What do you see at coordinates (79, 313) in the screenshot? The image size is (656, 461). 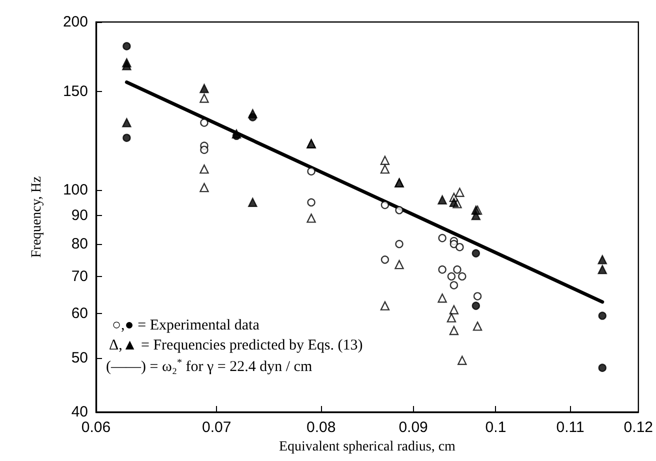 I see `y-tick-label: 60` at bounding box center [79, 313].